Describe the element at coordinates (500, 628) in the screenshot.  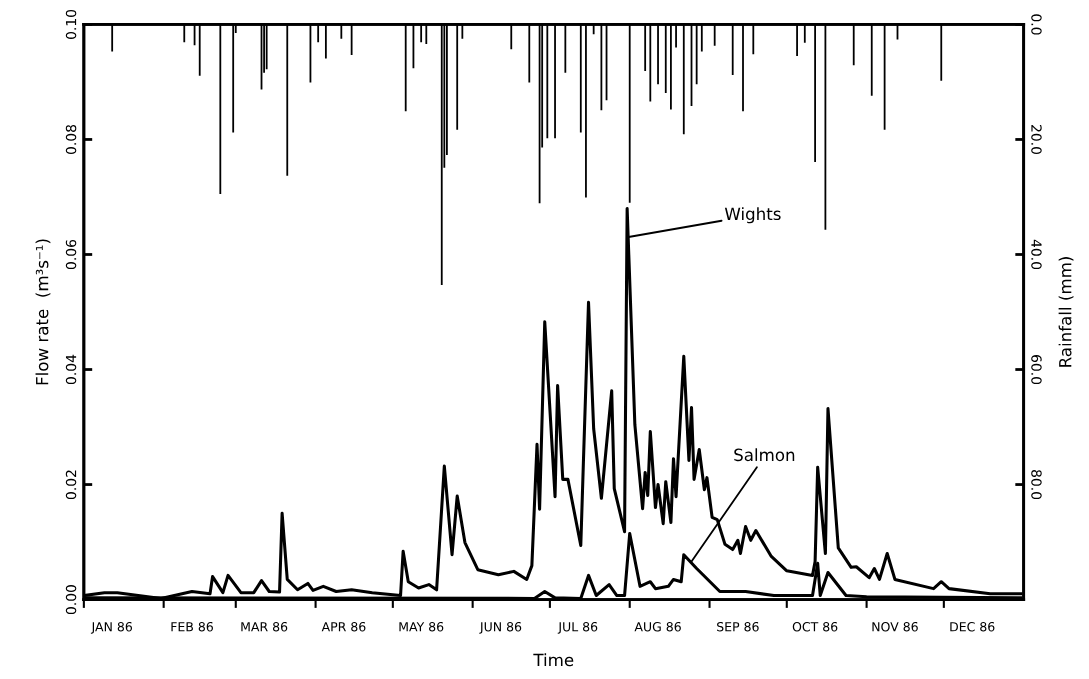
I see `x-tick-label: JUN 86` at that location.